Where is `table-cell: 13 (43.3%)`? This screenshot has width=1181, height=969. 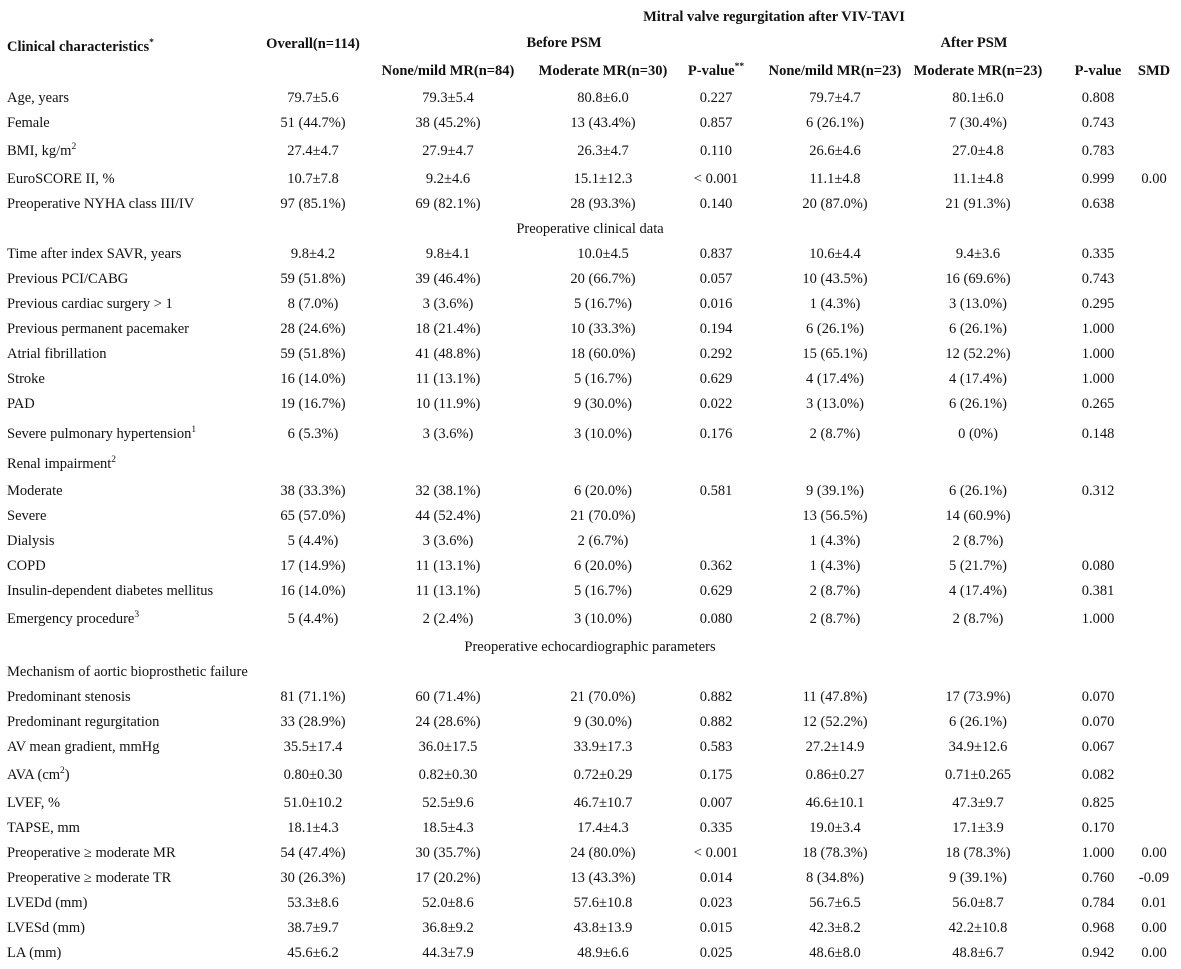 table-cell: 13 (43.3%) is located at coordinates (603, 878).